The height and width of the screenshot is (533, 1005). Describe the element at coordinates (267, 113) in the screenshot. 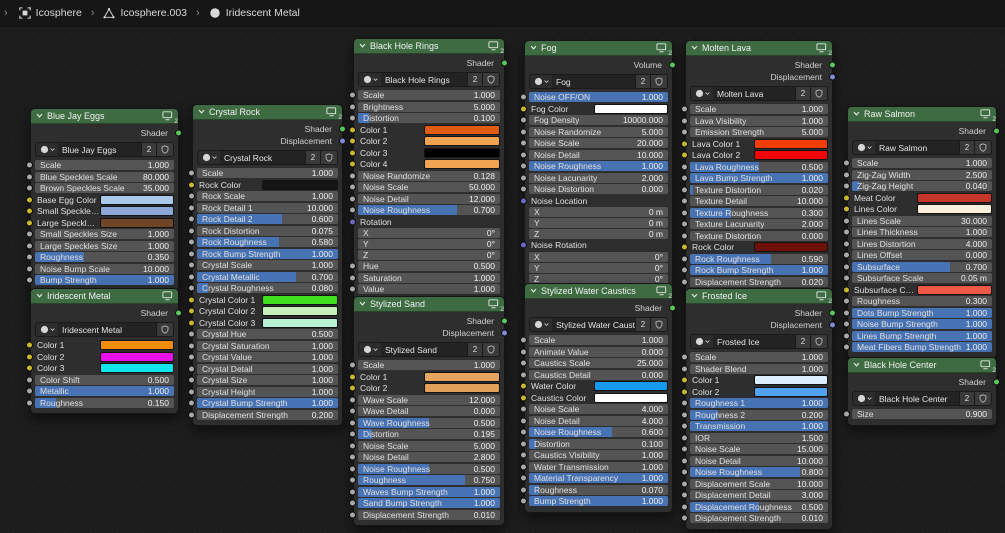

I see `node-header: Crystal Rock 2` at that location.